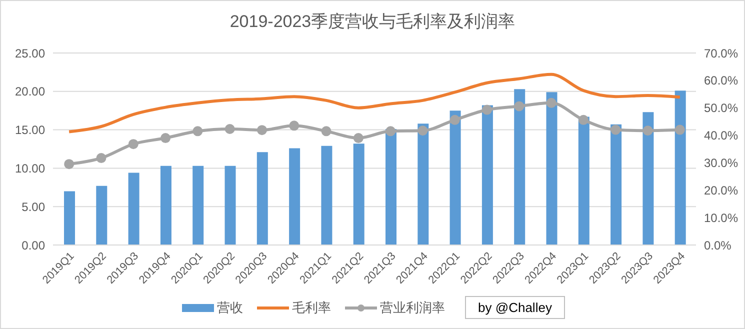  I want to click on y2-tick-label: 70.0%, so click(721, 53).